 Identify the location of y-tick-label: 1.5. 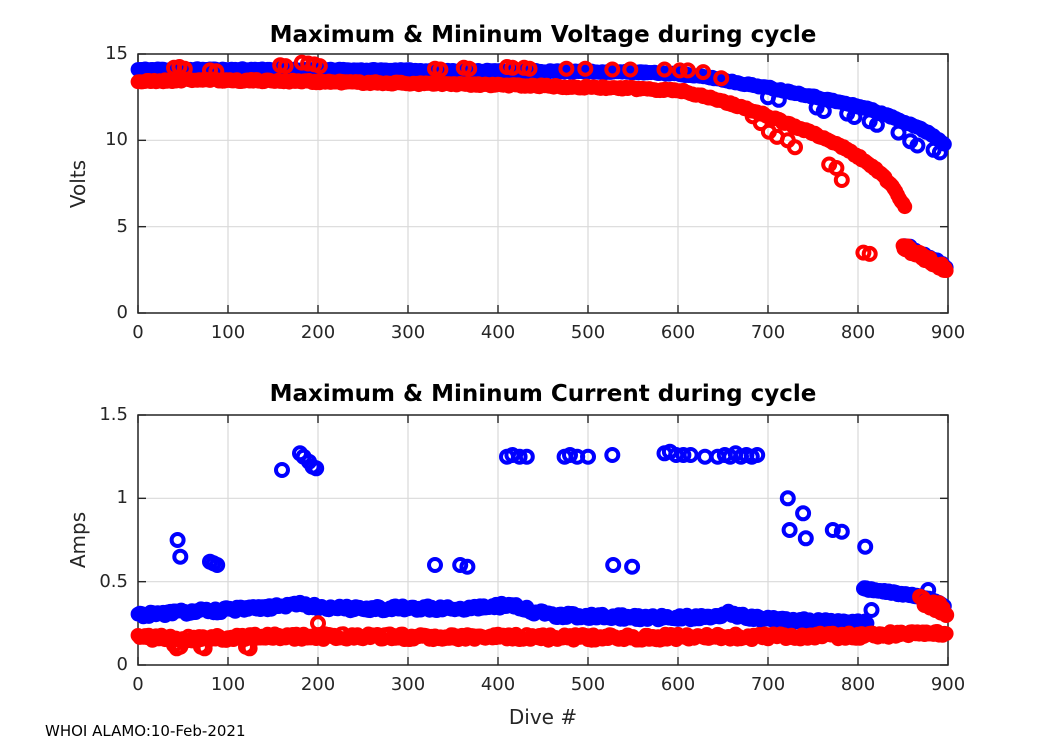
(113, 414).